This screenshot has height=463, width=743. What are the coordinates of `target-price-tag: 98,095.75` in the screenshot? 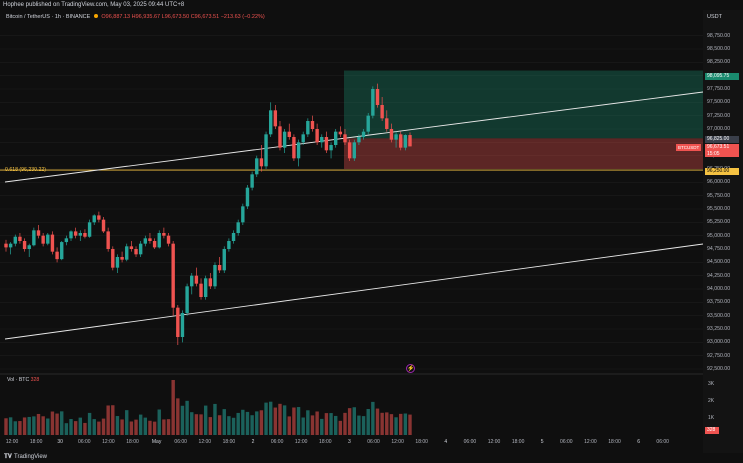 It's located at (722, 76).